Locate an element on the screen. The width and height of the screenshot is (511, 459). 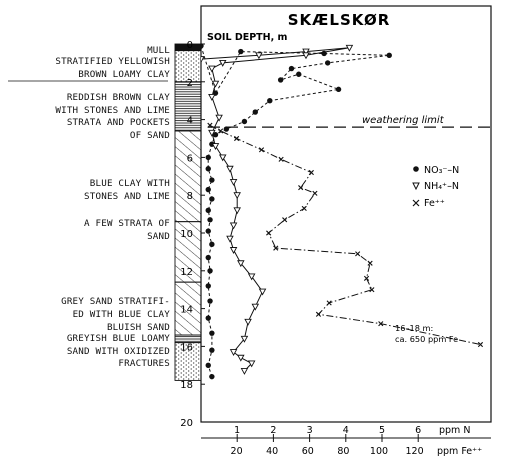
weathering-limit-label: weathering limit is located at coordinates (403, 120).